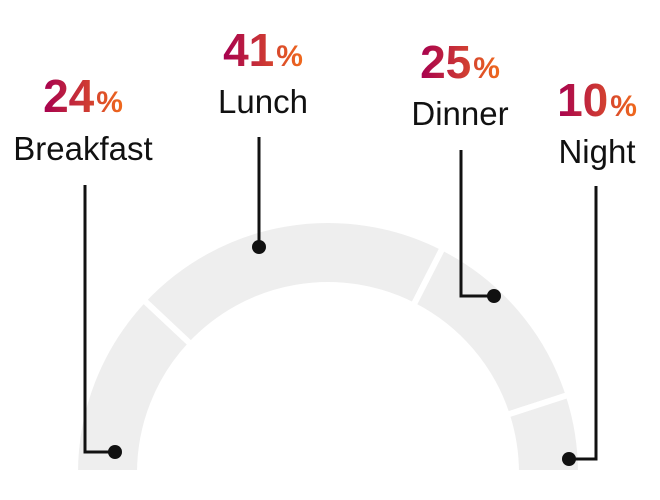 The height and width of the screenshot is (500, 660). What do you see at coordinates (544, 433) in the screenshot?
I see `segment-night` at bounding box center [544, 433].